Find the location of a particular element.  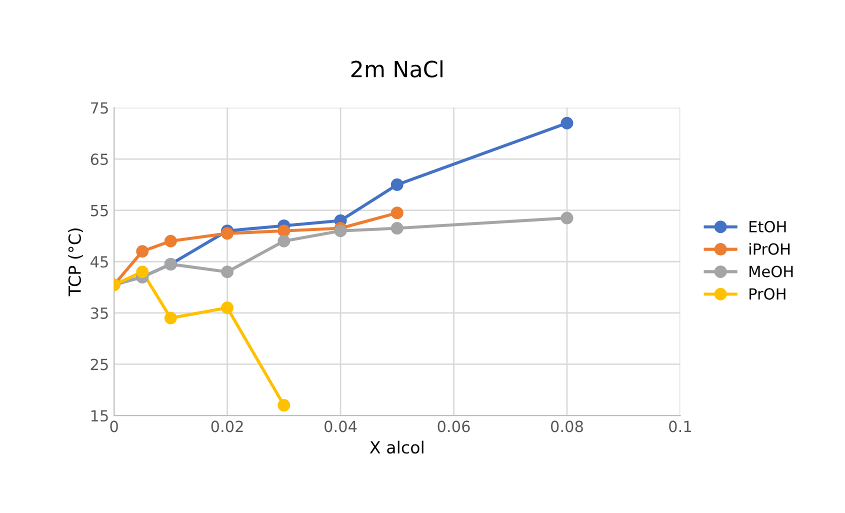

y-tick-label: 45 is located at coordinates (99, 262).